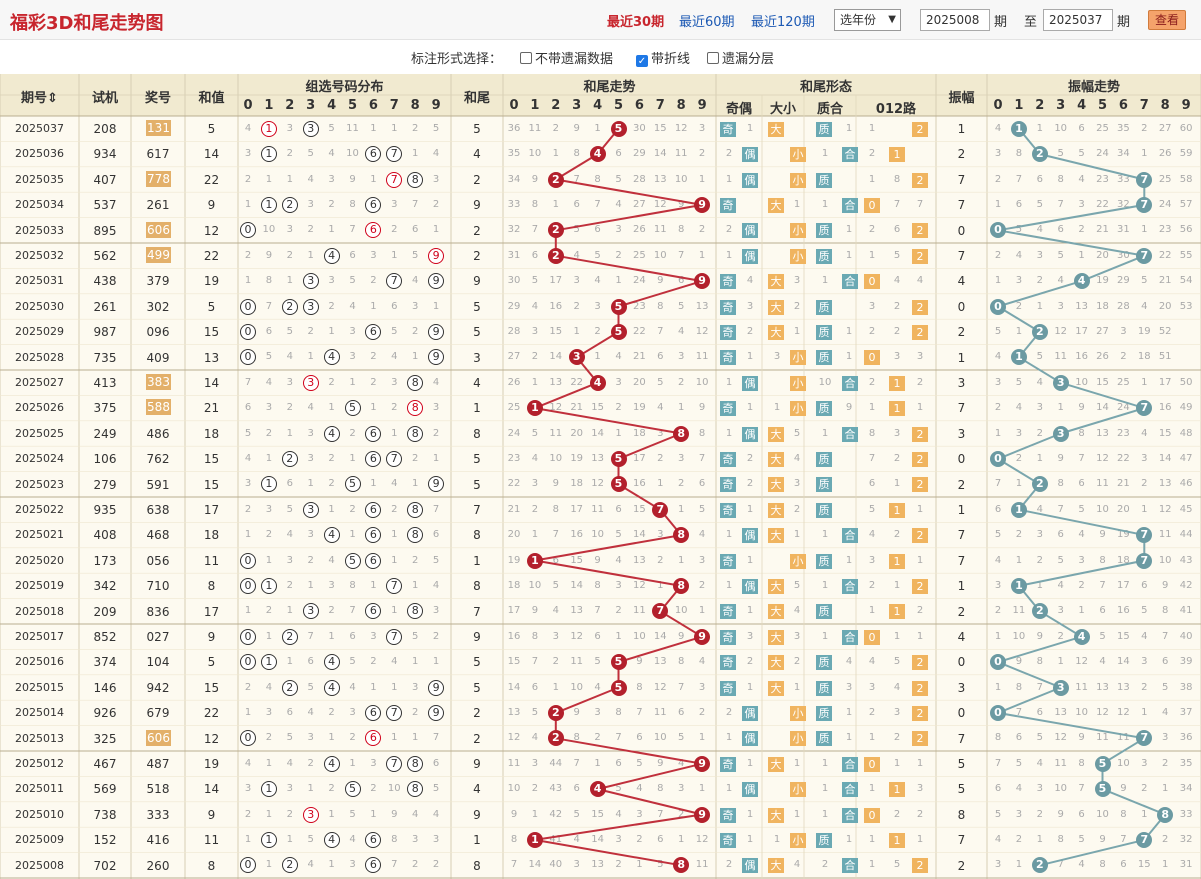  I want to click on group-ball: 0, so click(248, 585).